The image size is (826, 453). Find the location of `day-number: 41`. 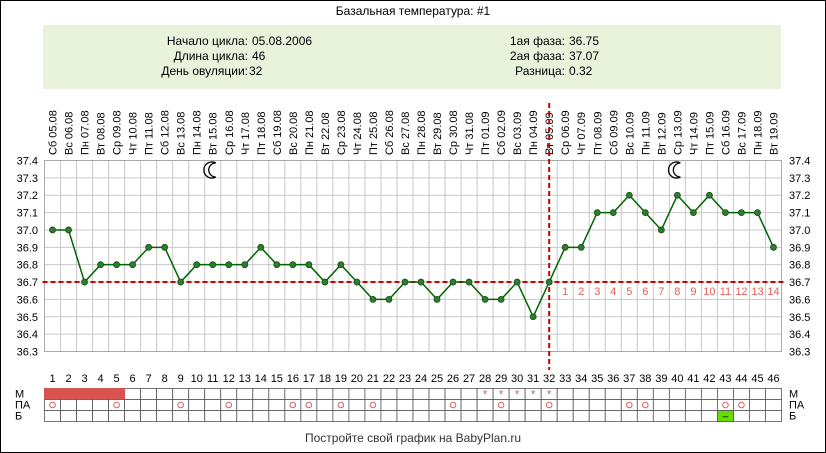

day-number: 41 is located at coordinates (693, 379).